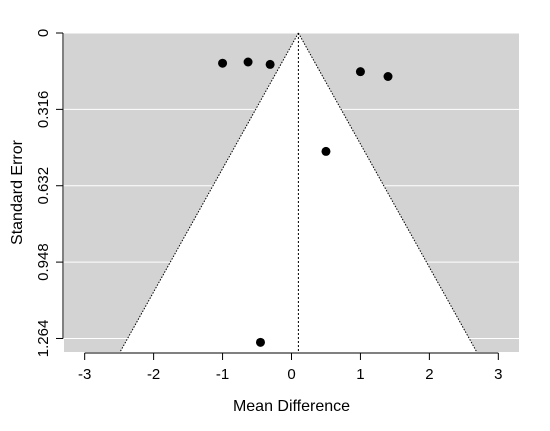  What do you see at coordinates (43, 33) in the screenshot?
I see `y-tick-label: 0` at bounding box center [43, 33].